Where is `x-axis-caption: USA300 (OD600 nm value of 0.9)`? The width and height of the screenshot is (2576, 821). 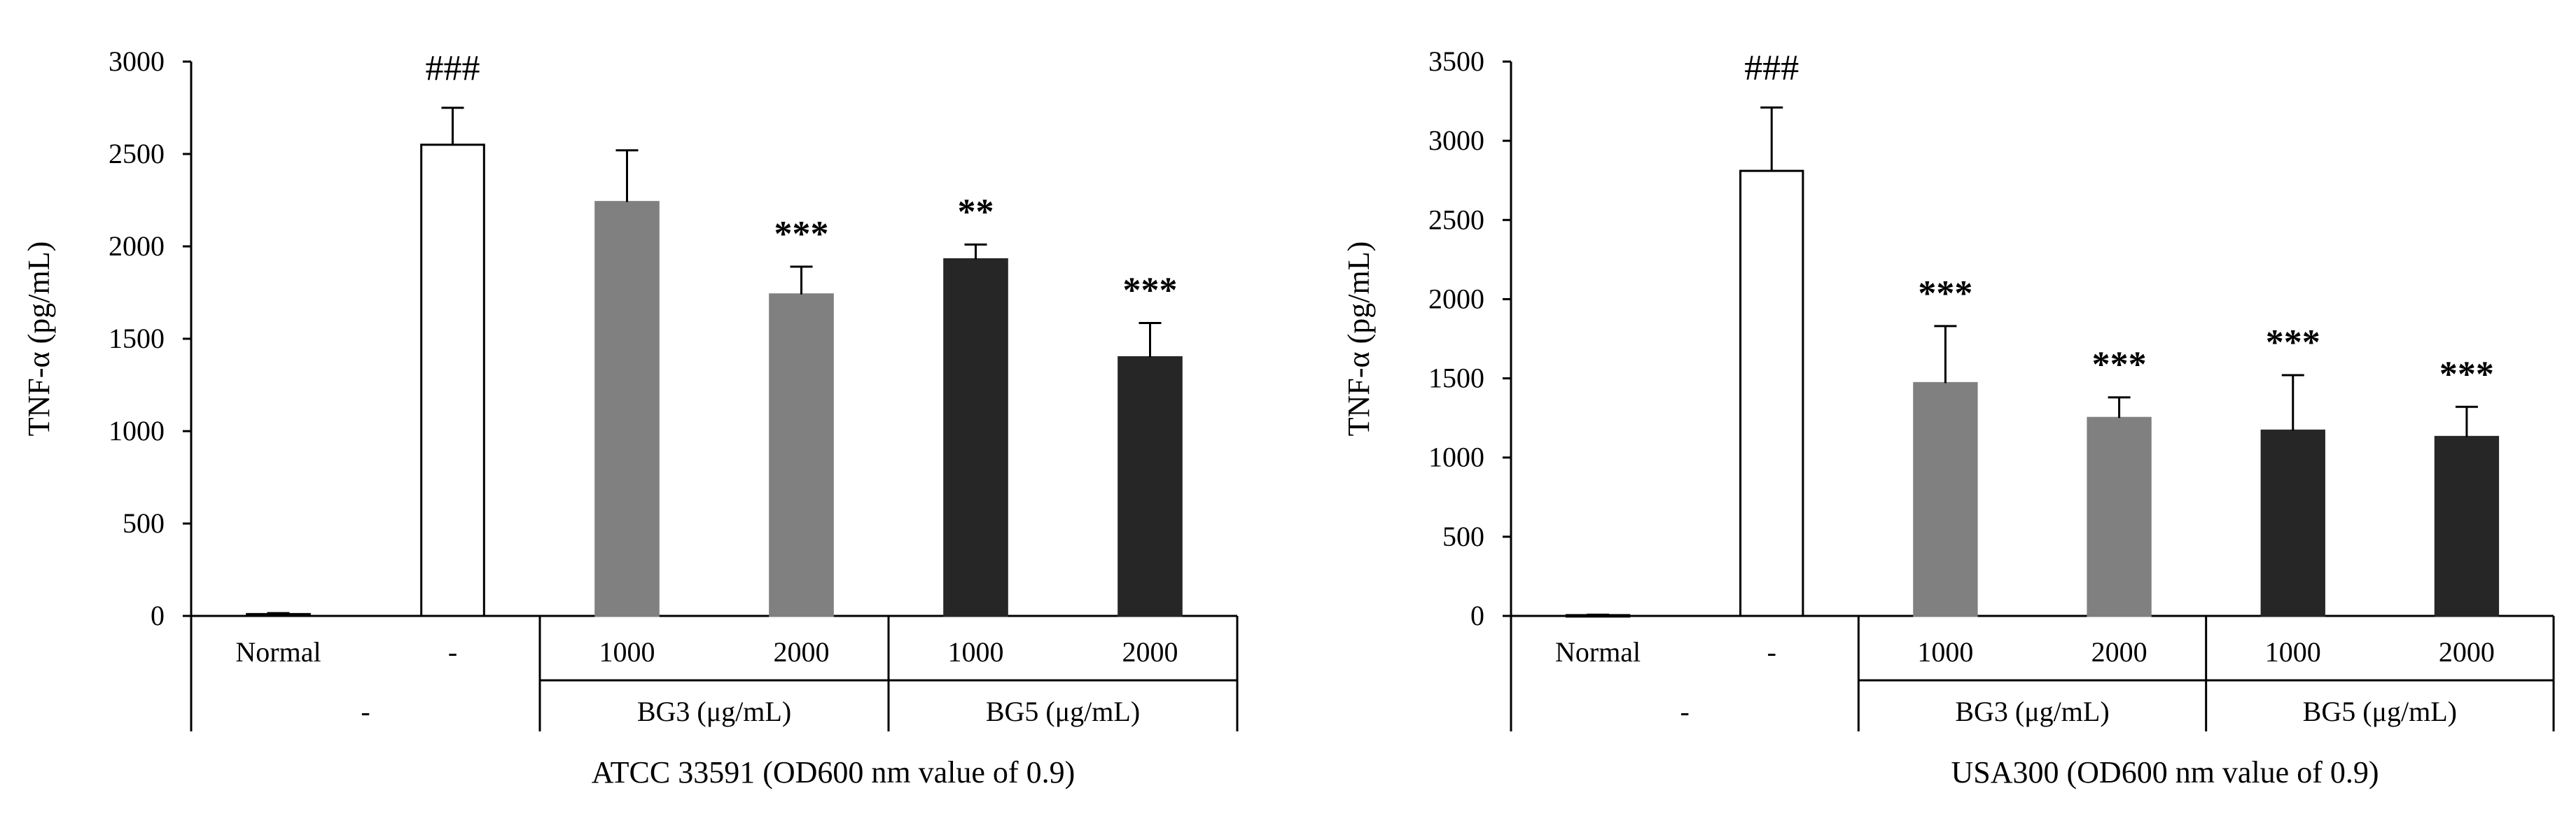 x-axis-caption: USA300 (OD600 nm value of 0.9) is located at coordinates (2165, 772).